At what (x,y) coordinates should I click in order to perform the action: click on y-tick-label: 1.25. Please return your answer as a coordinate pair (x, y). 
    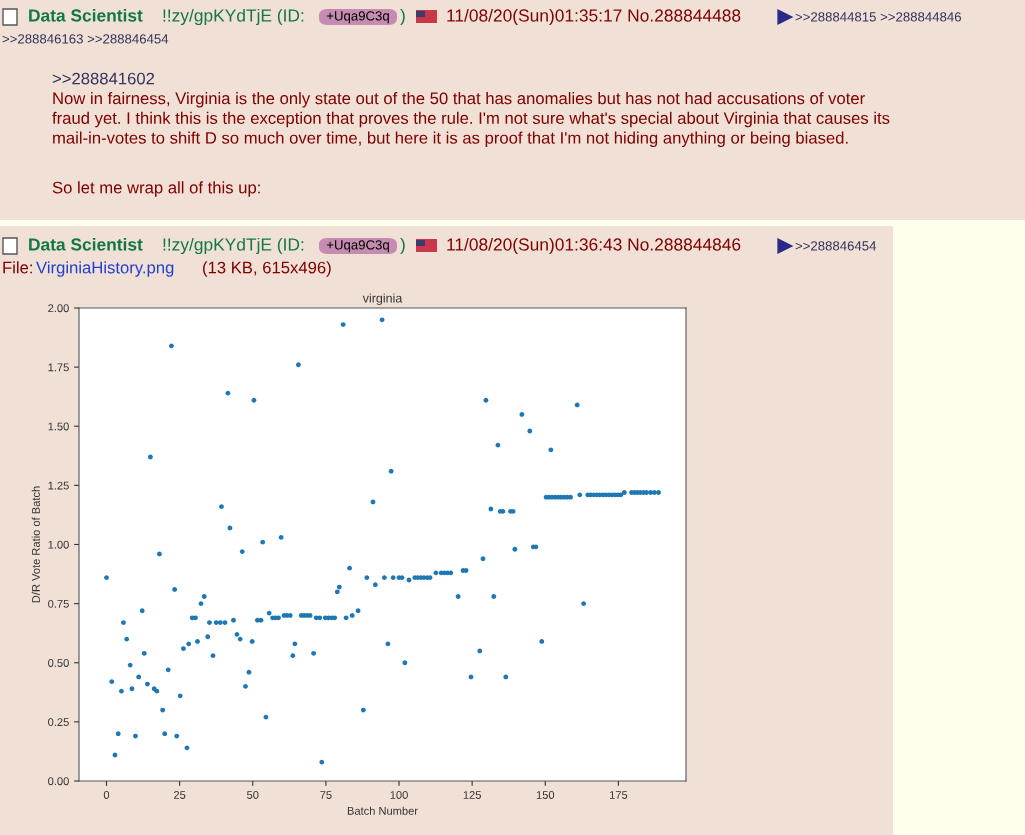
    Looking at the image, I should click on (58, 485).